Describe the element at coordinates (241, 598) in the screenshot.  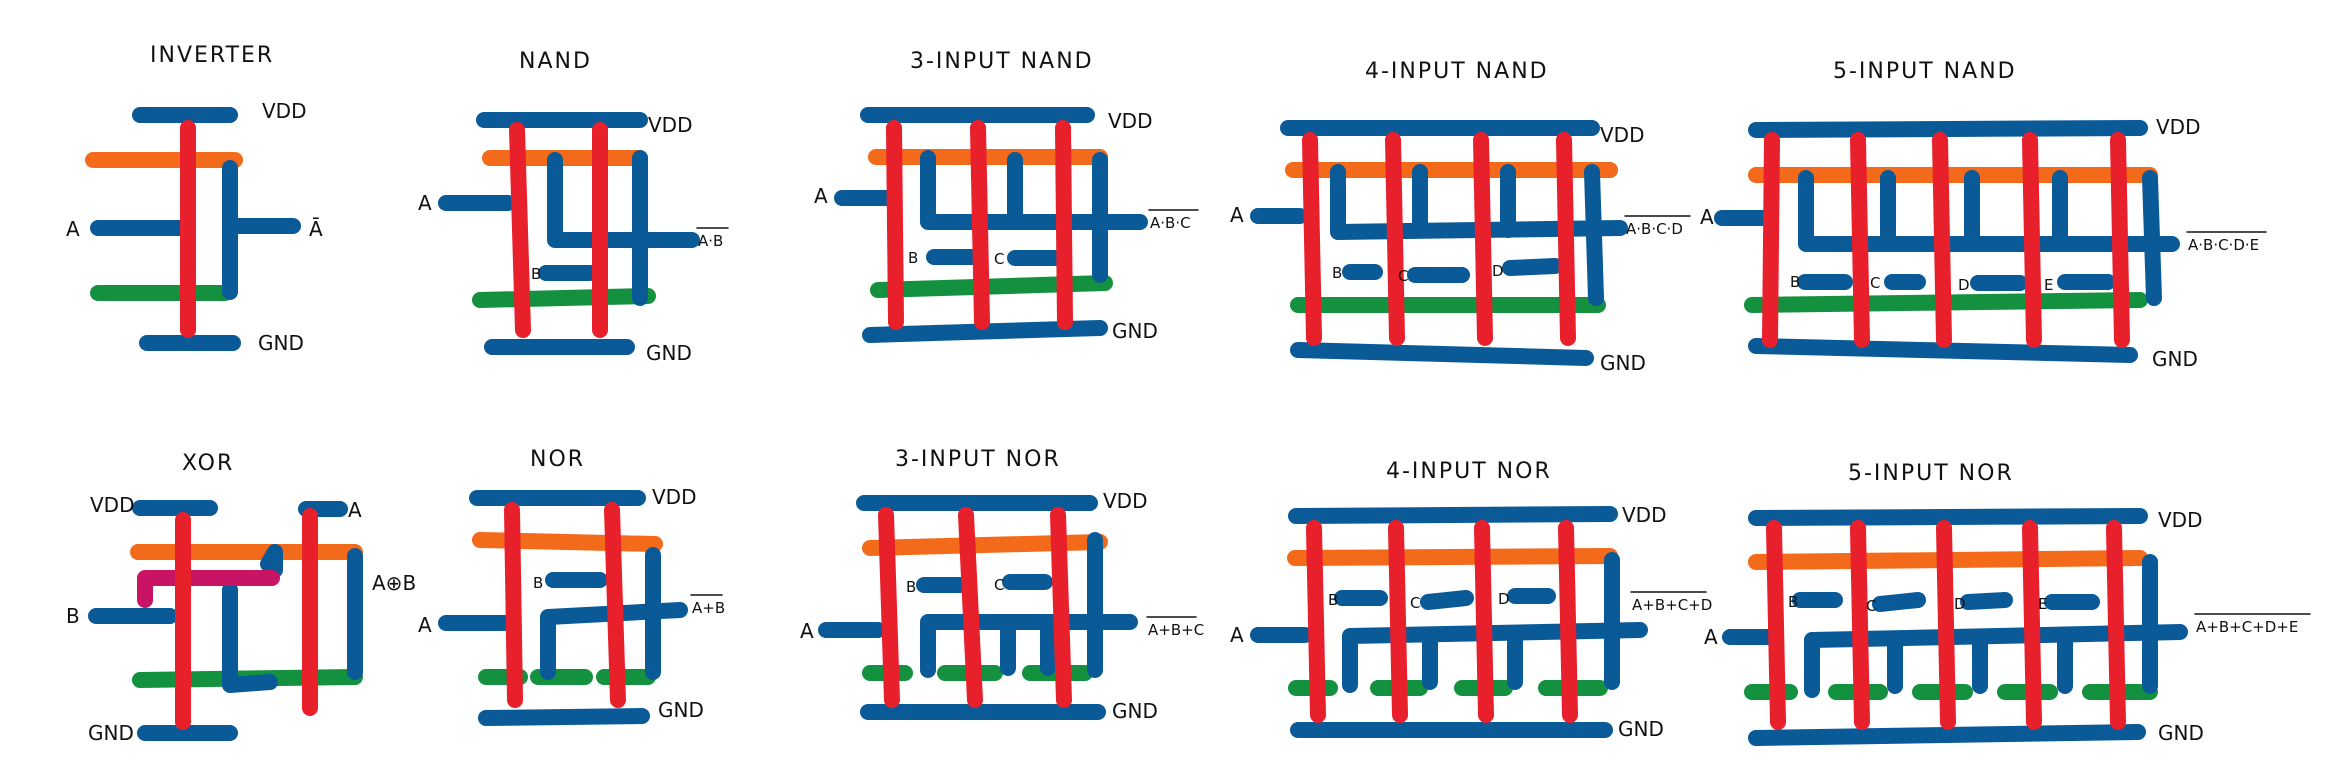
I see `xor-cell: XOR VDD GND A B A⊕B` at that location.